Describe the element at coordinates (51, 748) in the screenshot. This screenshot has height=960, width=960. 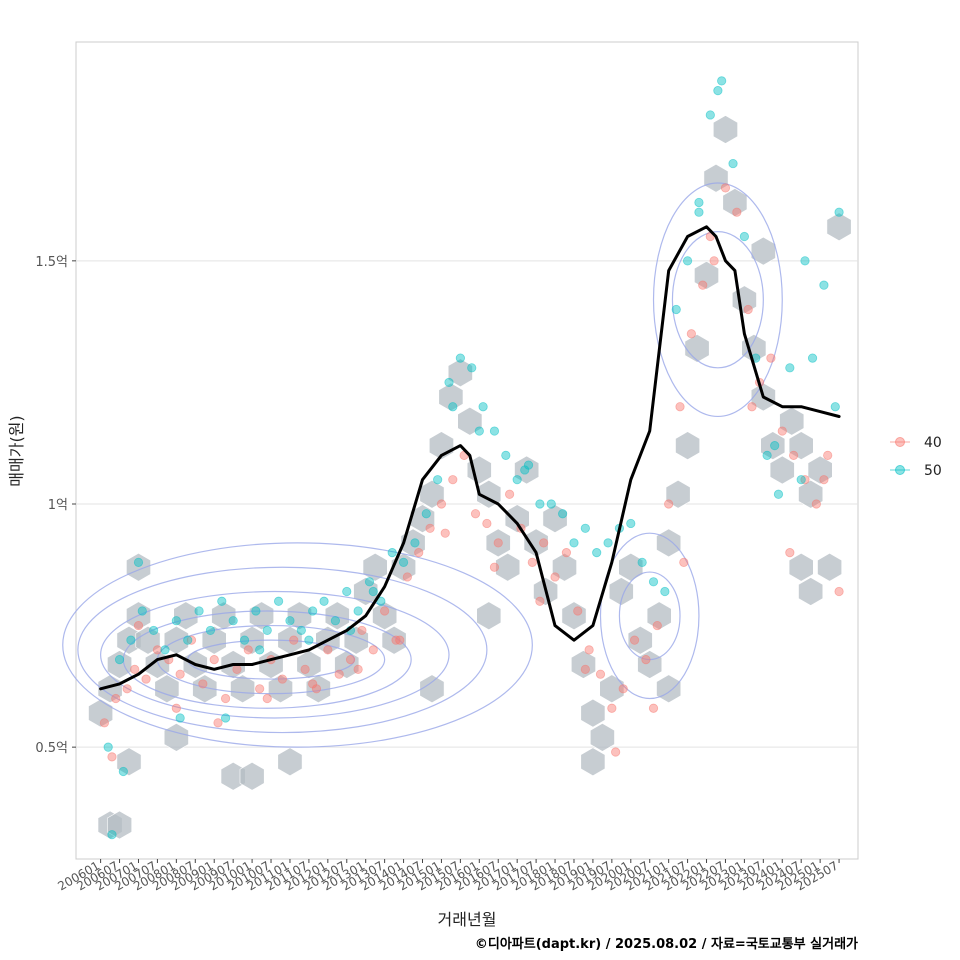
I see `y-tick-label: 0.5억` at that location.